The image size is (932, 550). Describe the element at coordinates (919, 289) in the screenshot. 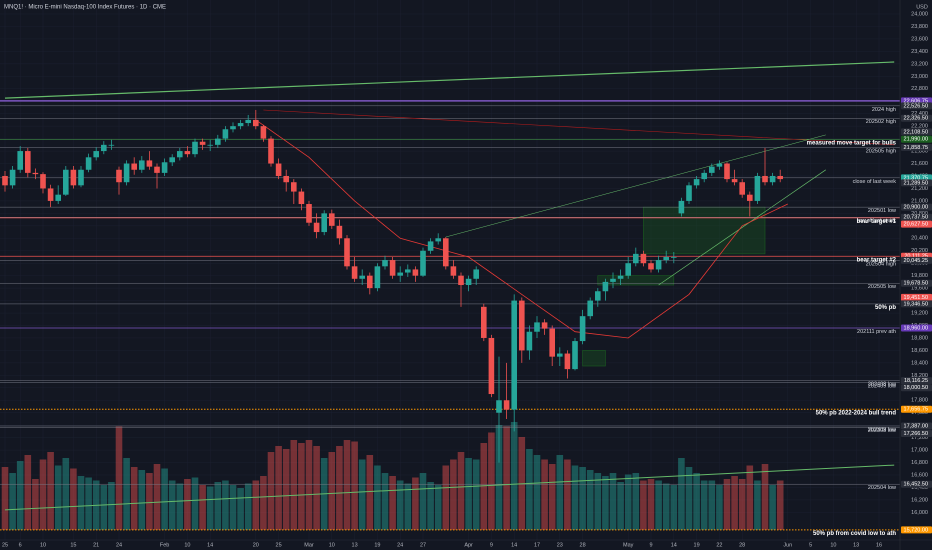

I see `y-tick-label: 19,600` at that location.